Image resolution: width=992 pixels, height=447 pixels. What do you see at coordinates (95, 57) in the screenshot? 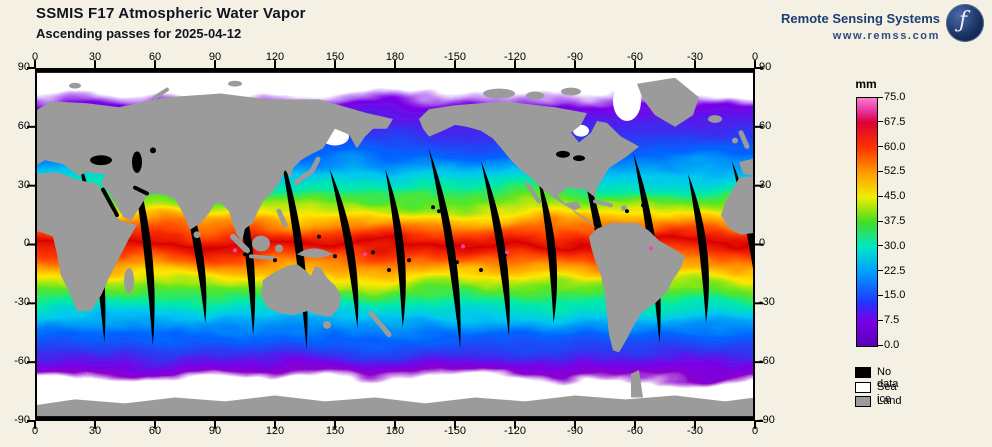
I see `lon-tick-label: 30` at bounding box center [95, 57].